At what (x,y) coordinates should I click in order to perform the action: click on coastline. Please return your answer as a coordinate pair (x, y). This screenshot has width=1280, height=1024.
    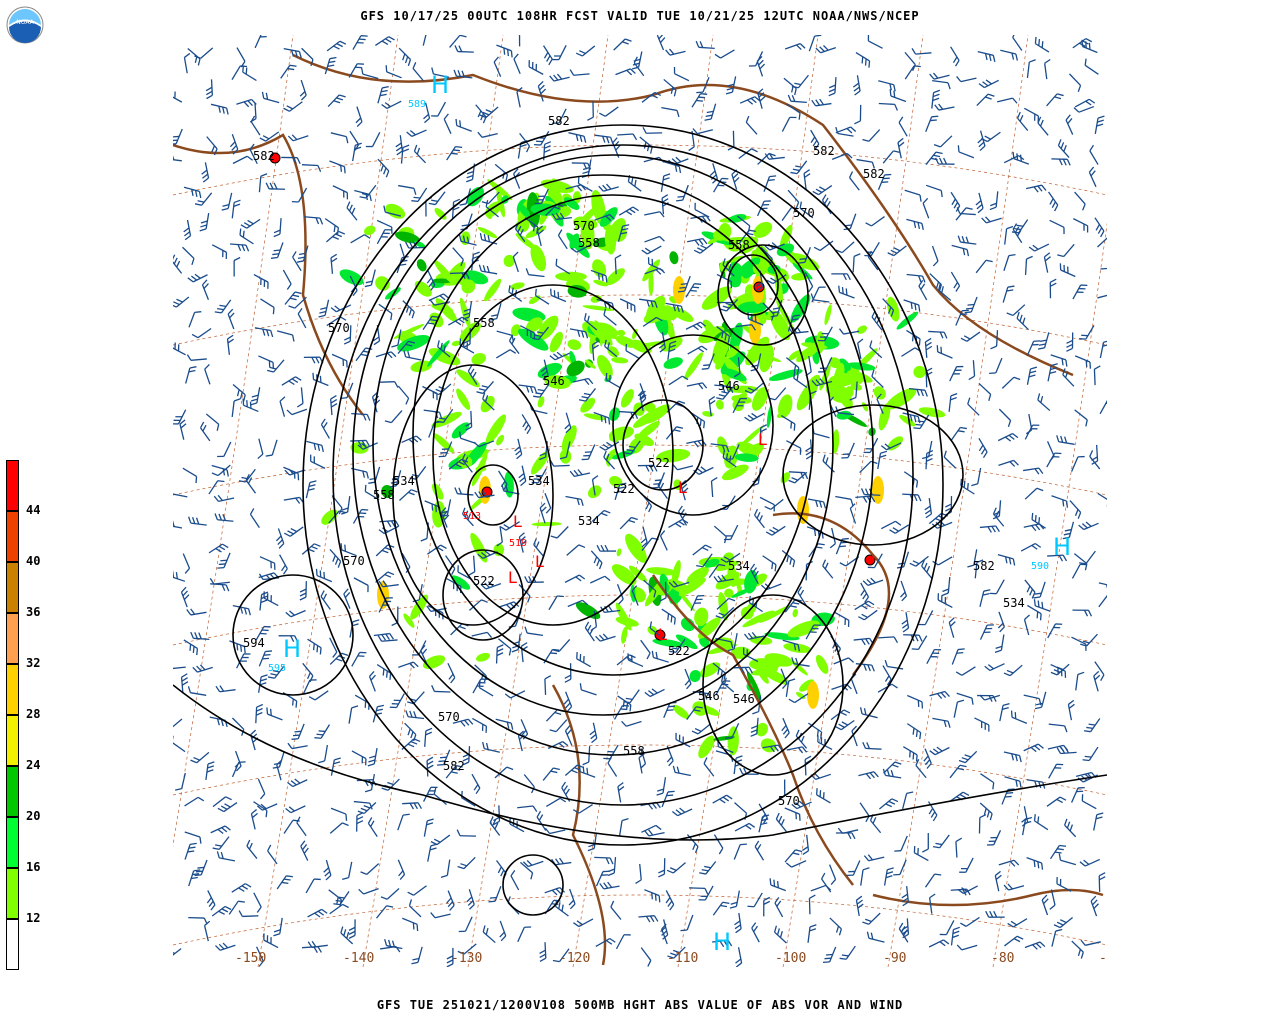
    Looking at the image, I should click on (988, 897).